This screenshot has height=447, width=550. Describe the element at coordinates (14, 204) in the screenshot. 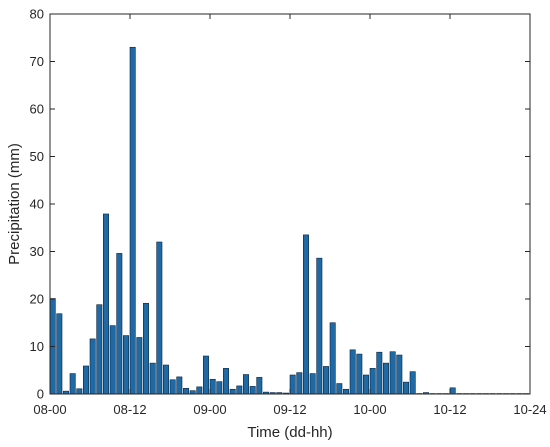

I see `y-axis-title: Precipitation (mm)` at that location.